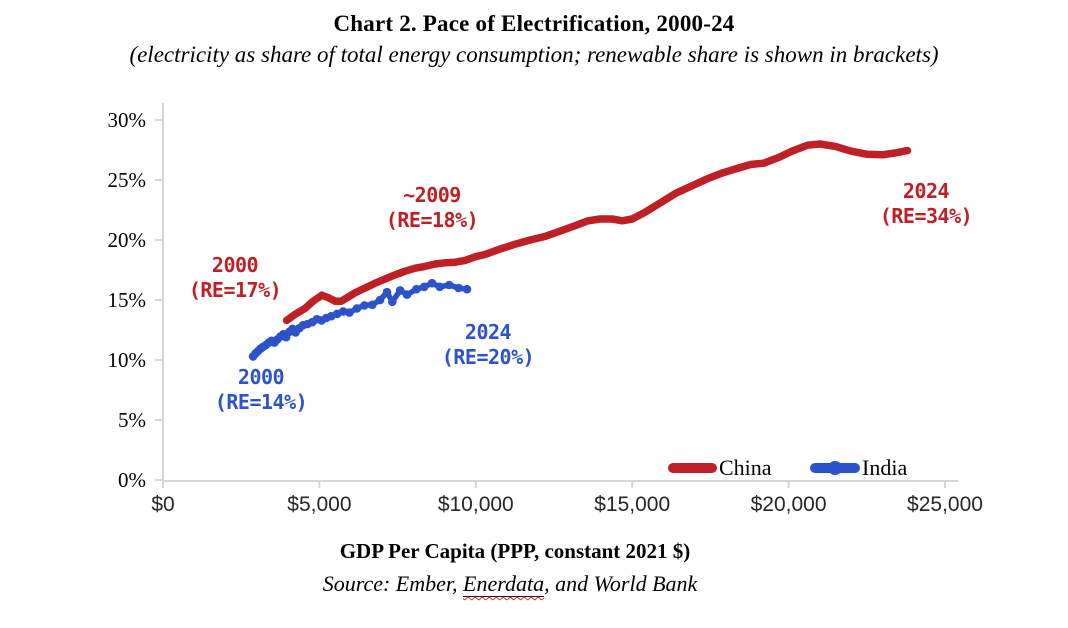 This screenshot has width=1068, height=628. What do you see at coordinates (127, 180) in the screenshot?
I see `y-tick-label: 25%` at bounding box center [127, 180].